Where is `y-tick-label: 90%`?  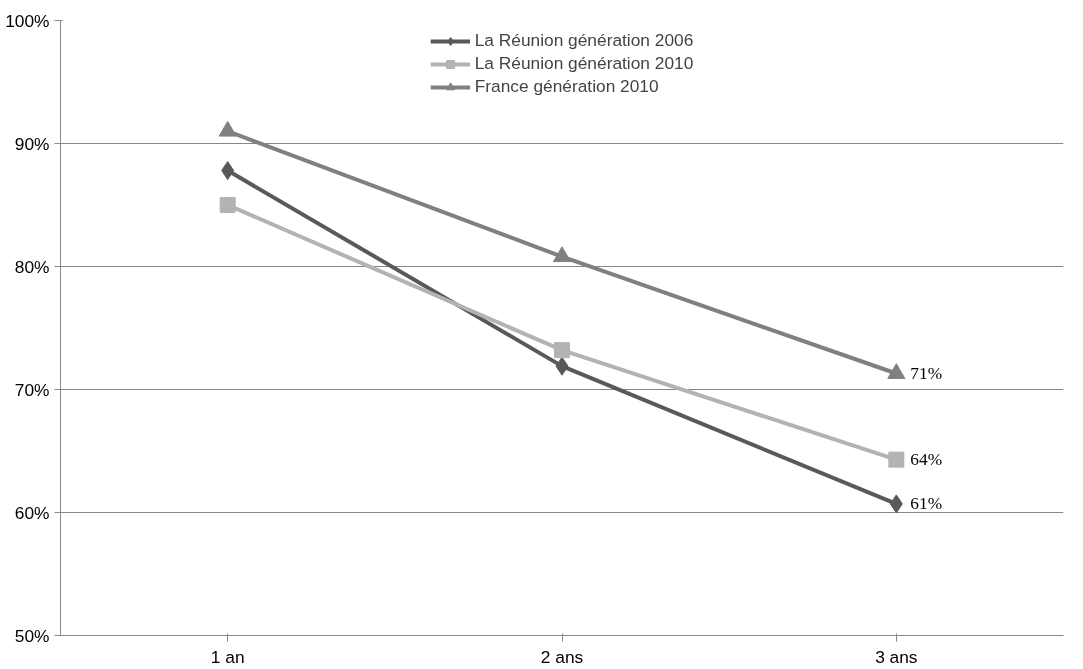 y-tick-label: 90% is located at coordinates (32, 143).